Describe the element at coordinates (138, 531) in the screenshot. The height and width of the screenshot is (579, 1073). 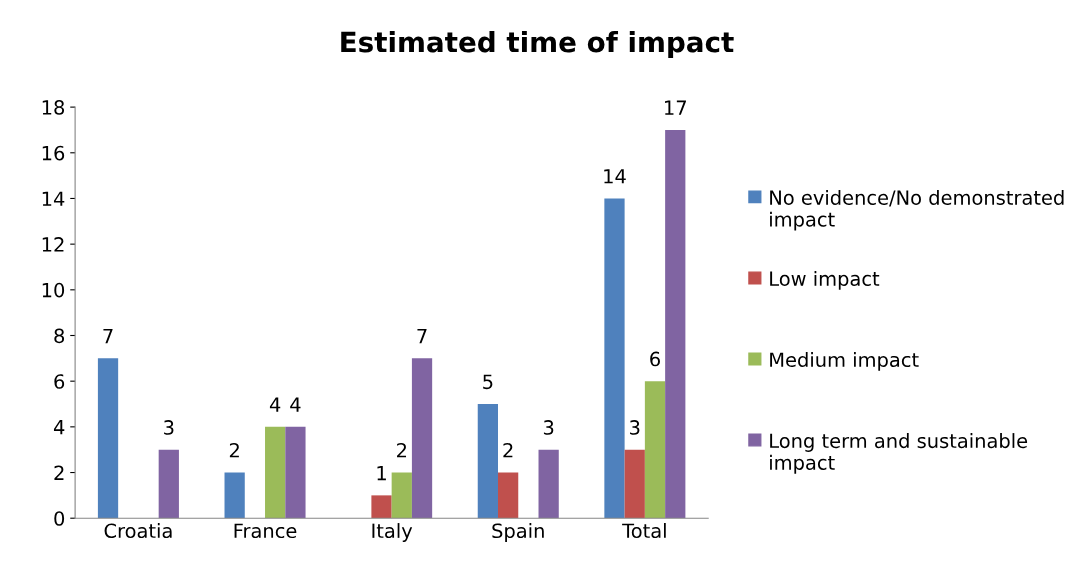
I see `x-tick-label: Croatia` at that location.